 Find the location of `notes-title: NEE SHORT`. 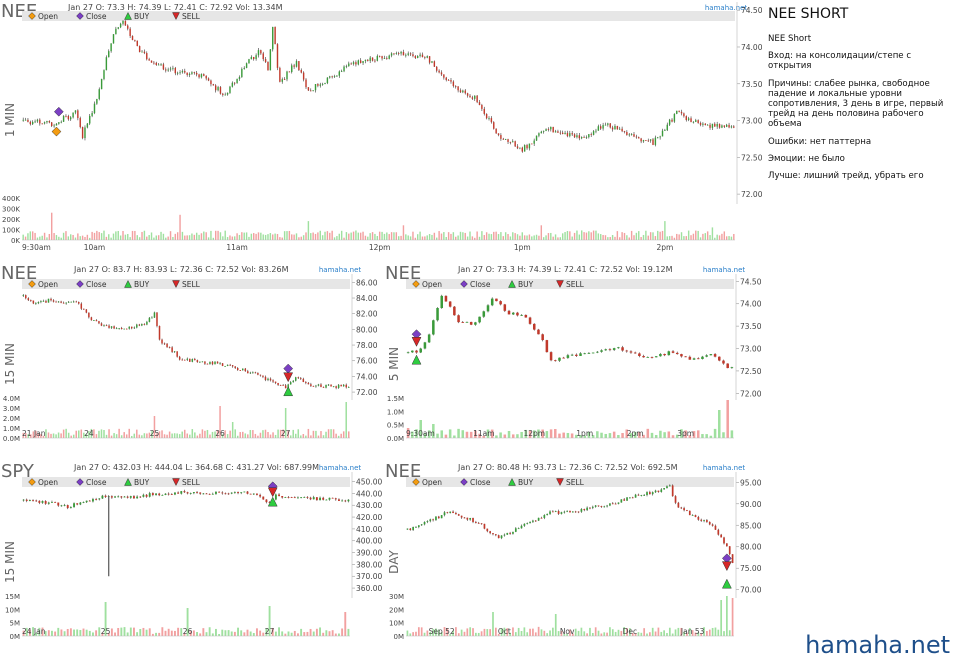

notes-title: NEE SHORT is located at coordinates (808, 14).